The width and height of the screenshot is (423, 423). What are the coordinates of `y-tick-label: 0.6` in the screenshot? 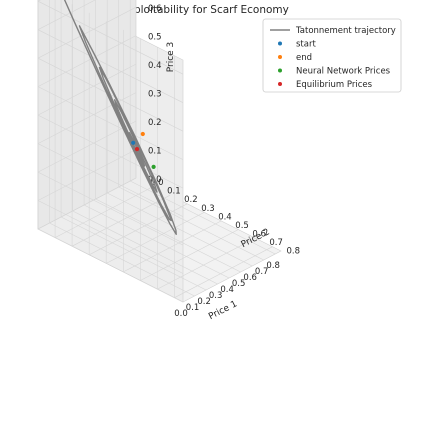 It's located at (259, 235).